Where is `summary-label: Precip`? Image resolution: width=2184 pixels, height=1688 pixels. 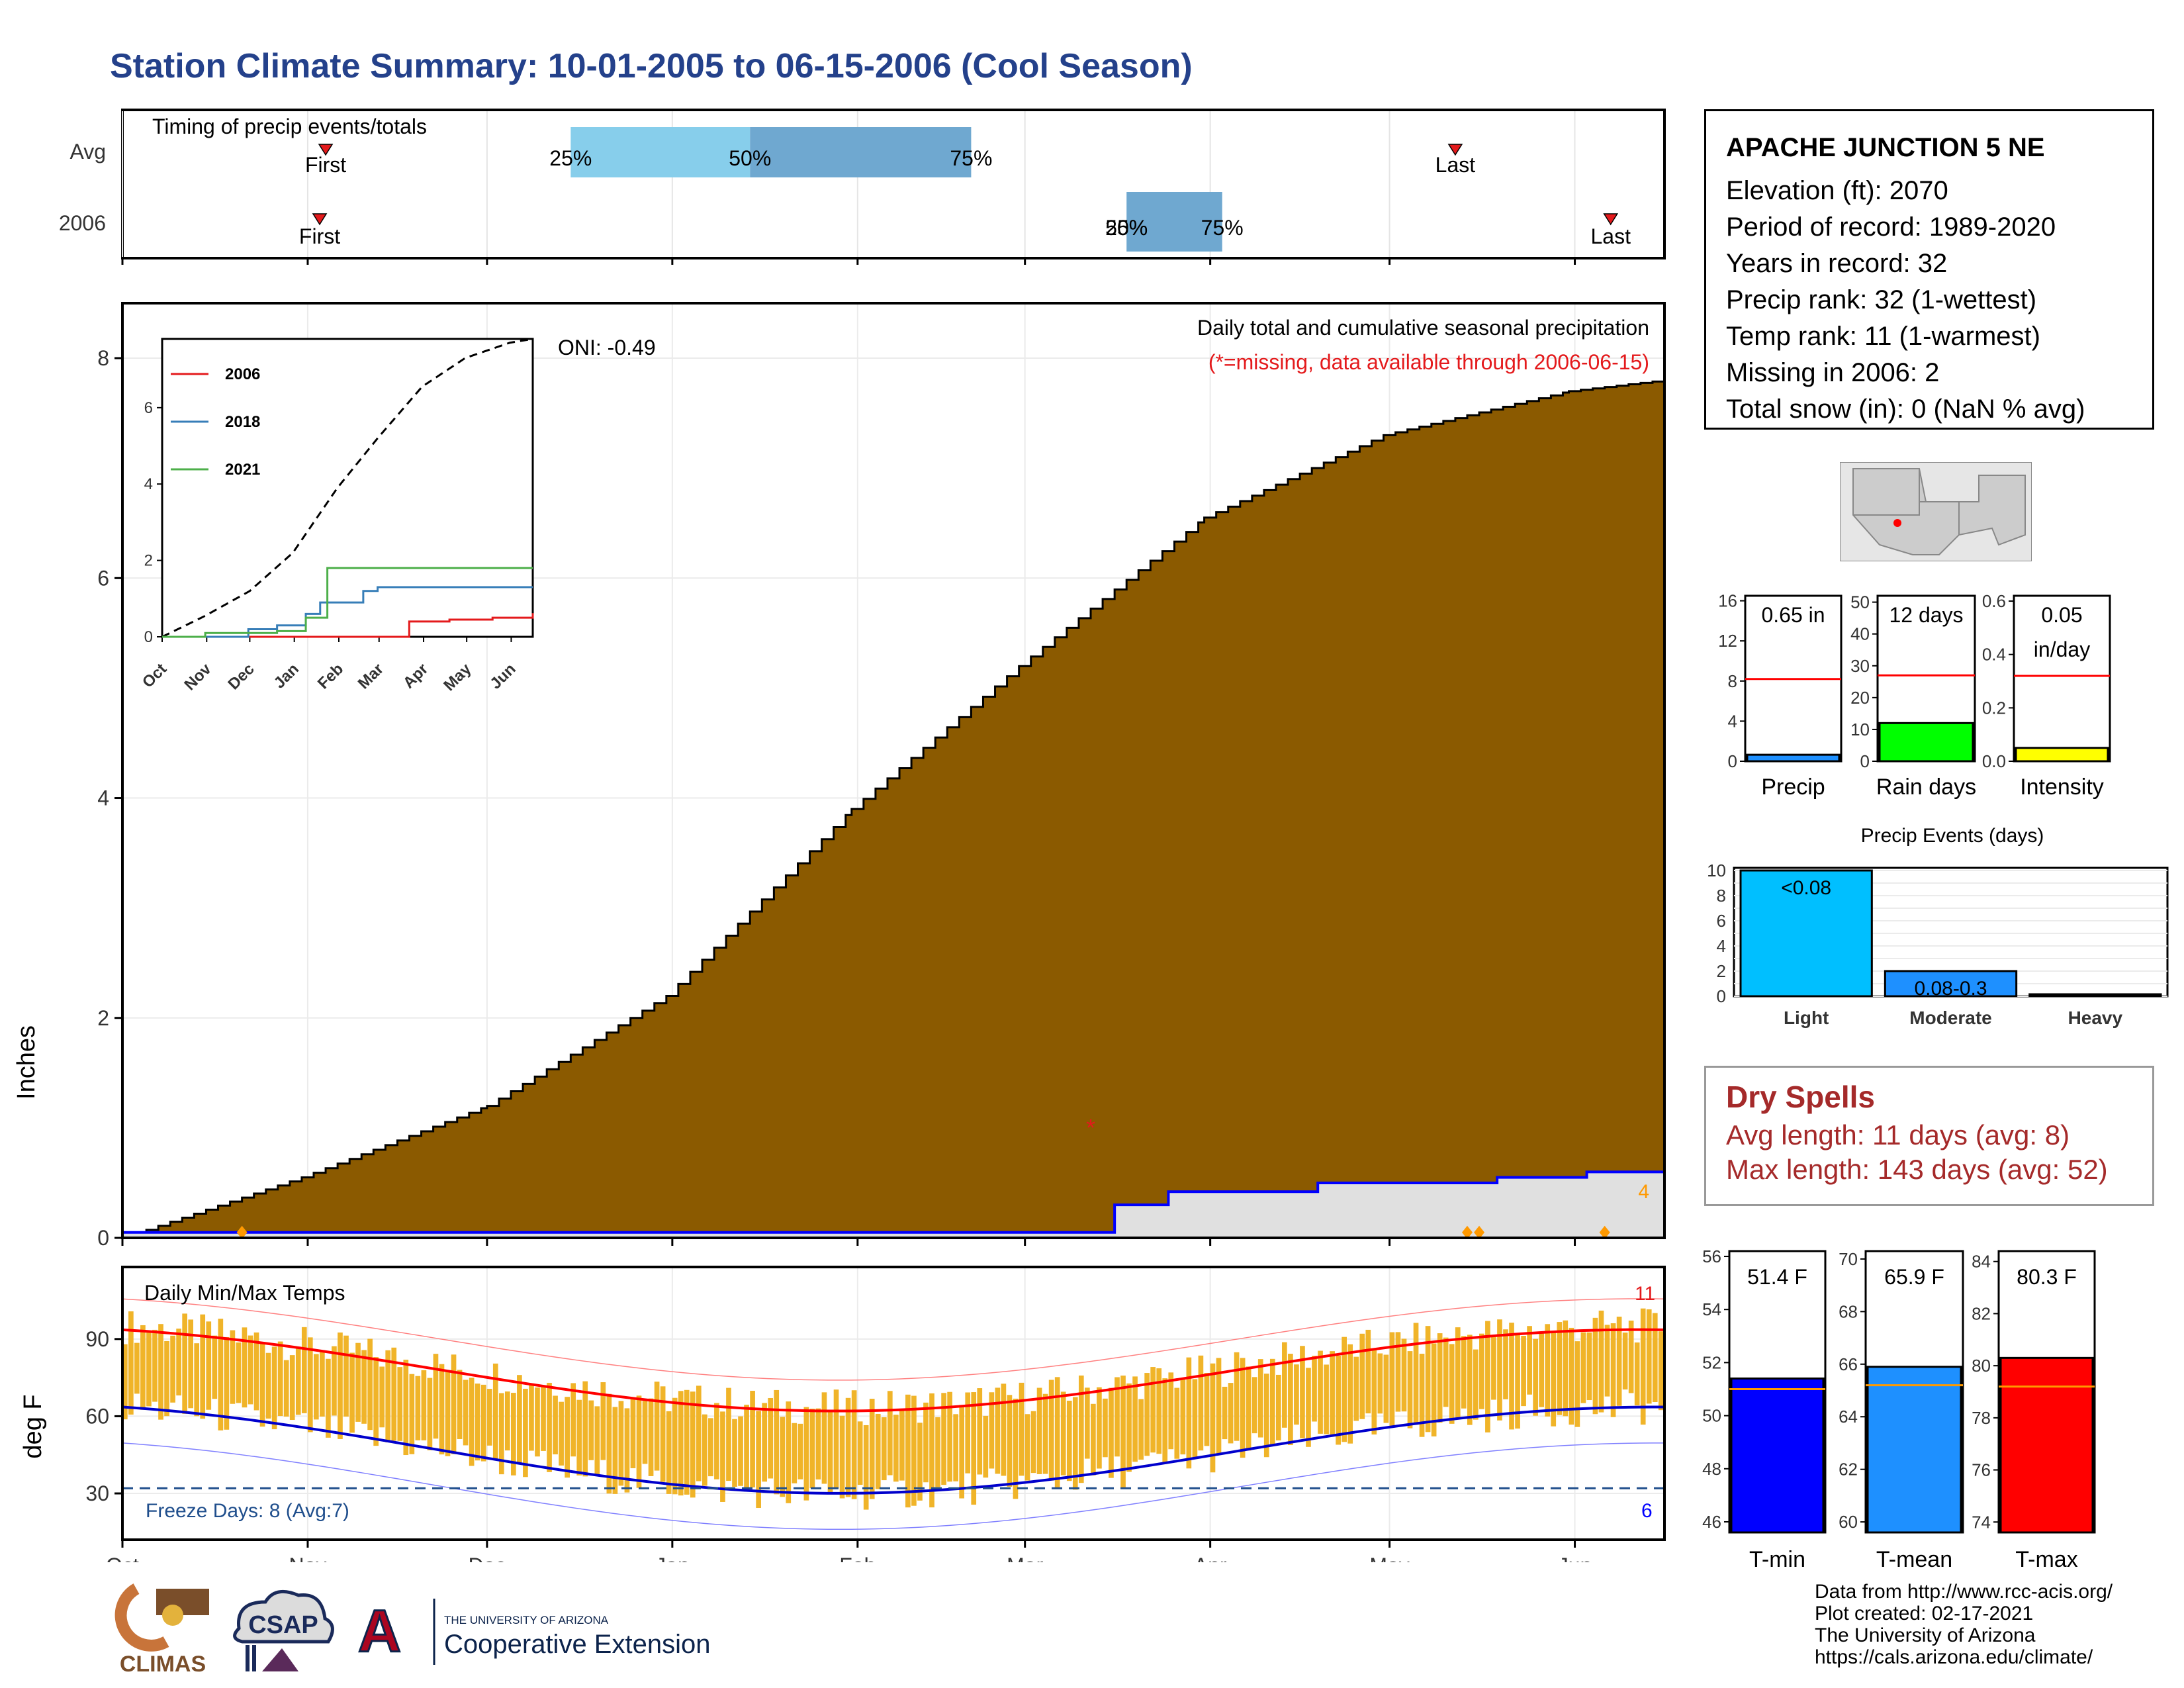 summary-label: Precip is located at coordinates (1793, 787).